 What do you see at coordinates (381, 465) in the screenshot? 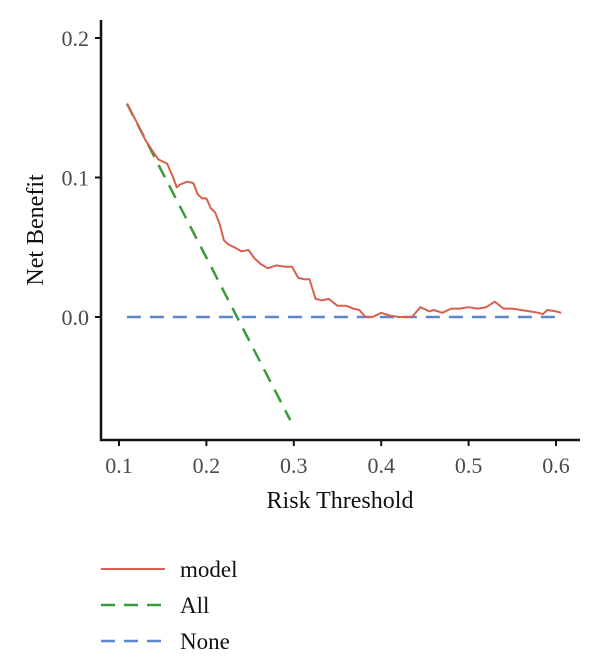
I see `x-tick-label: 0.4` at bounding box center [381, 465].